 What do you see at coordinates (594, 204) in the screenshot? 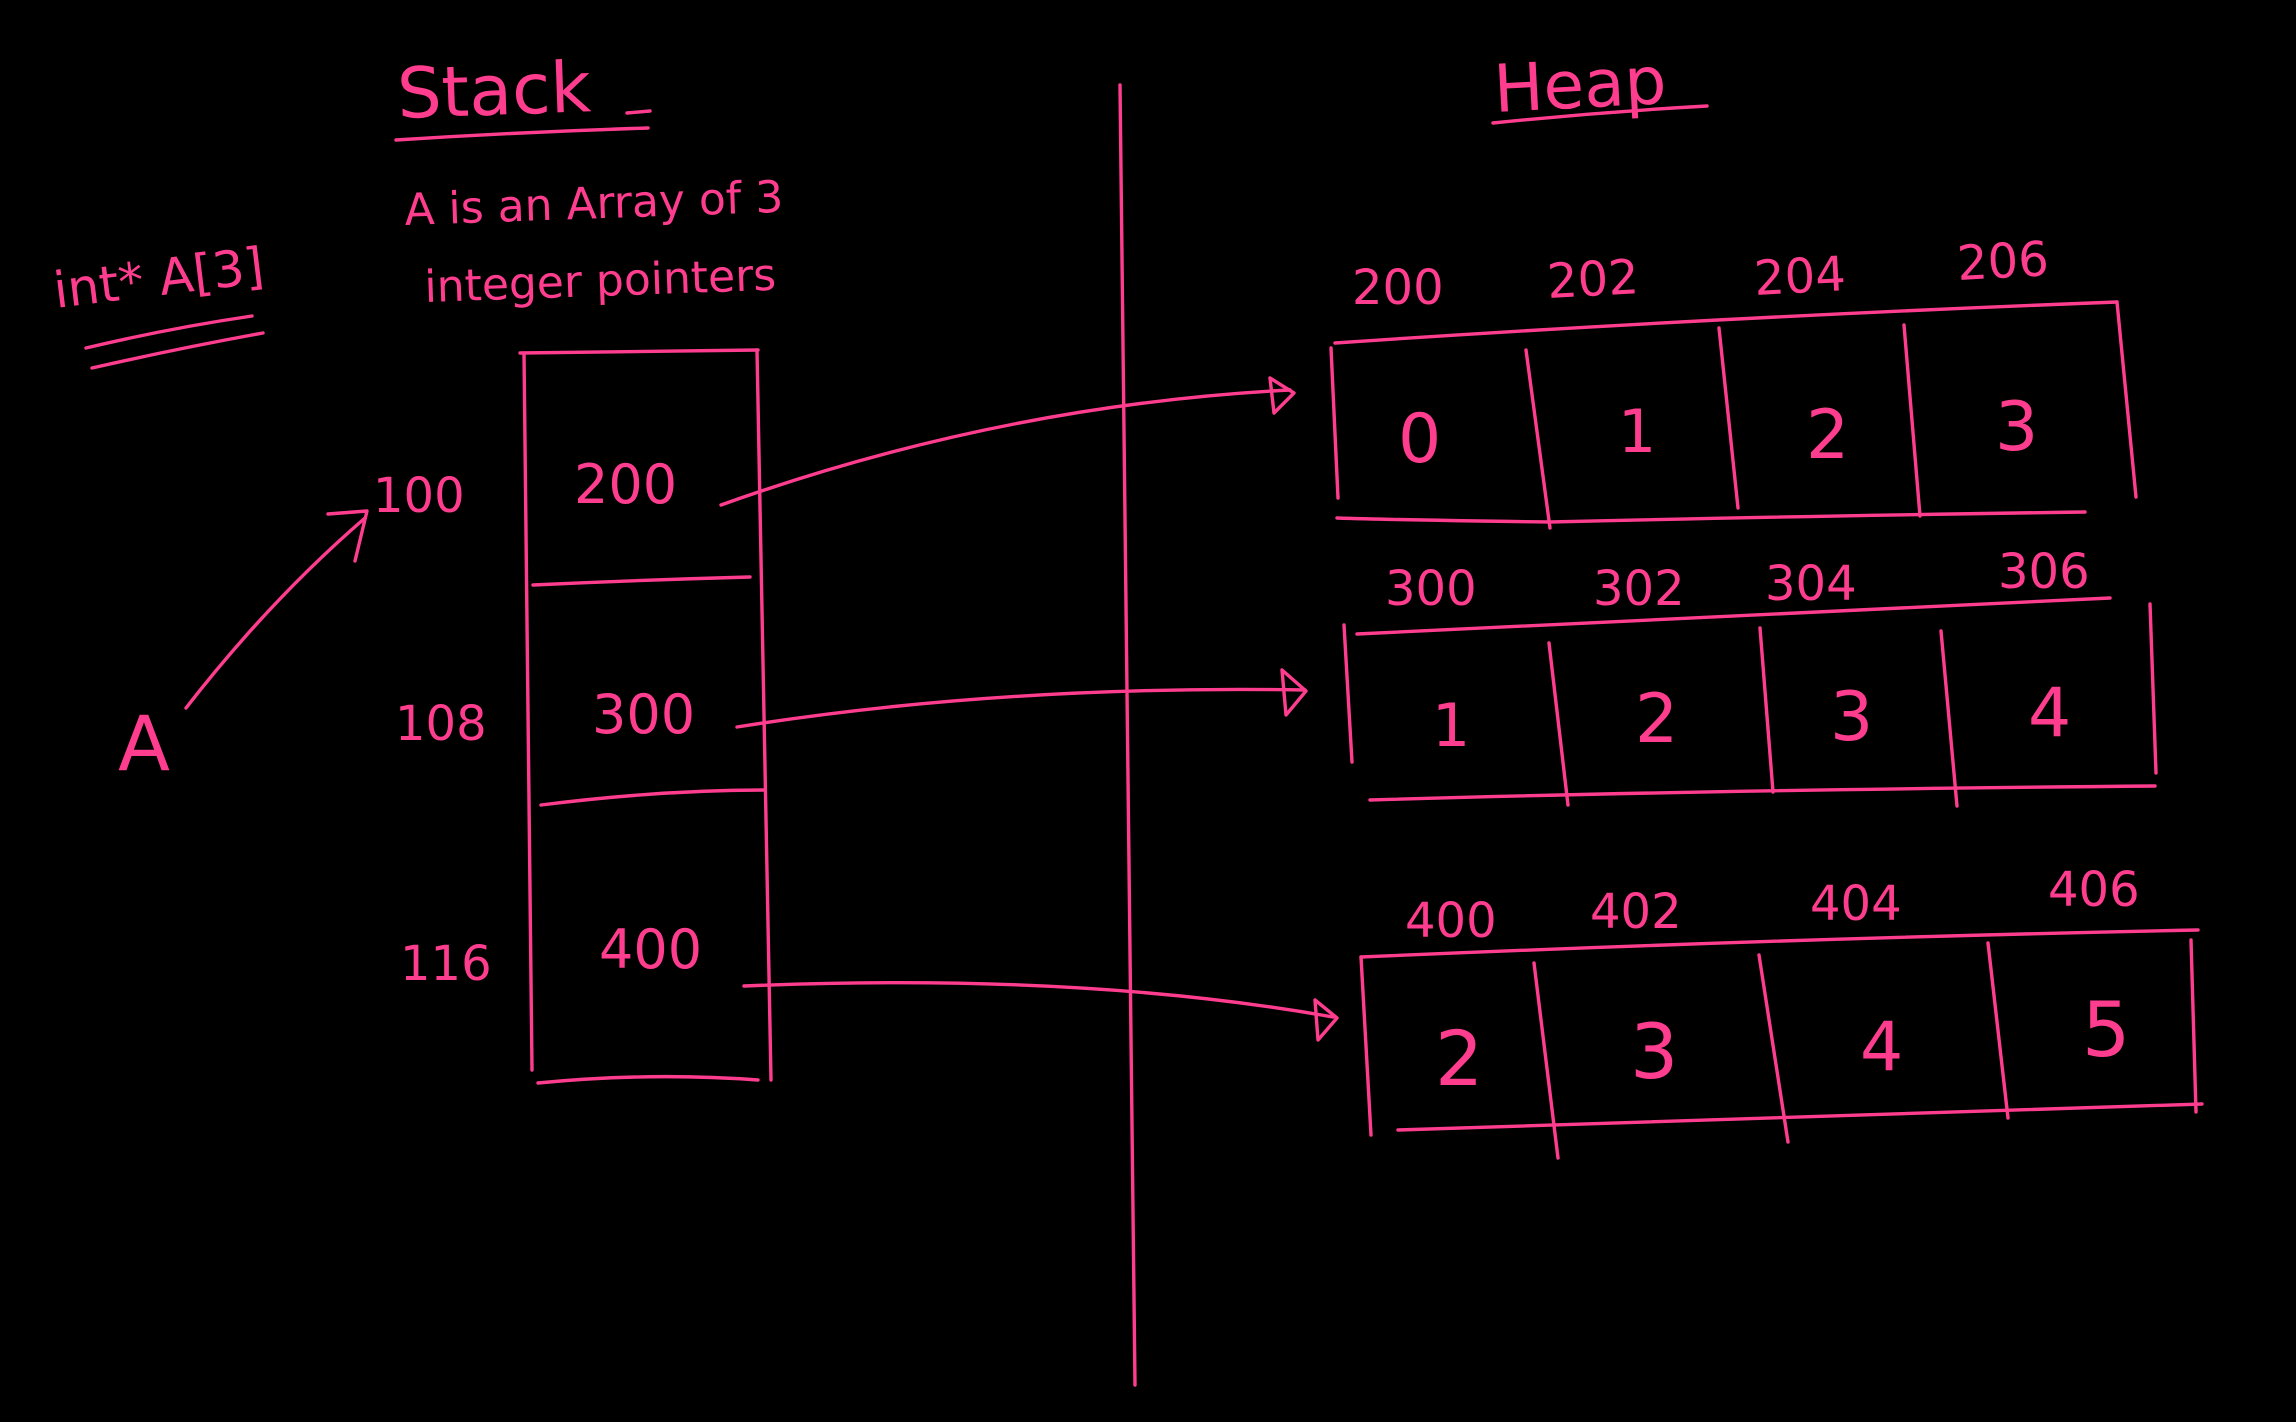
I see `note-line-1: A is an Array of 3` at bounding box center [594, 204].